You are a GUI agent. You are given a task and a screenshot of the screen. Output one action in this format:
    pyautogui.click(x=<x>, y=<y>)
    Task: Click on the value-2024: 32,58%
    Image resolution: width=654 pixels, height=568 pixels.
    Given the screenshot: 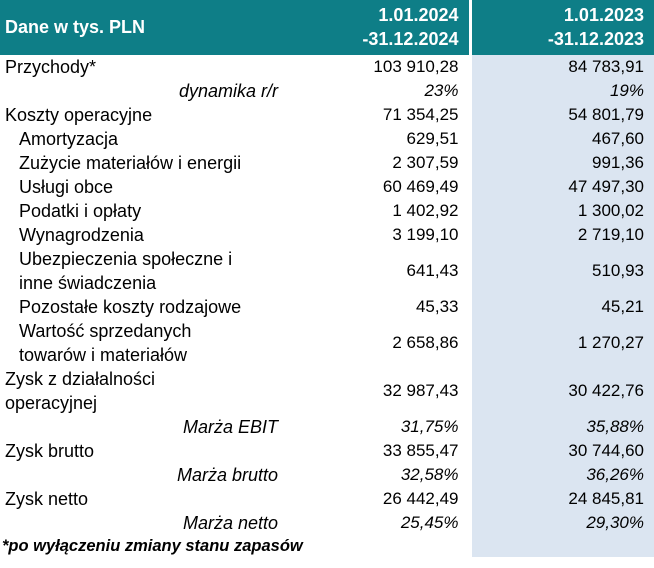 What is the action you would take?
    pyautogui.click(x=429, y=474)
    